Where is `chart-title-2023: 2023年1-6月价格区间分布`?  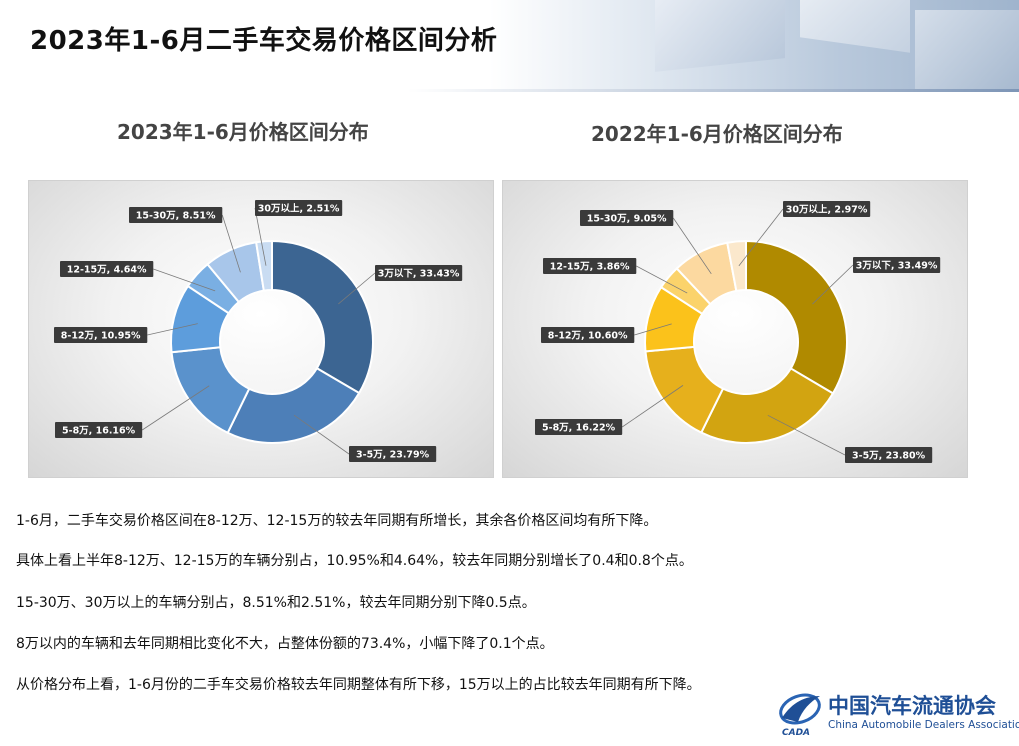 chart-title-2023: 2023年1-6月价格区间分布 is located at coordinates (243, 132).